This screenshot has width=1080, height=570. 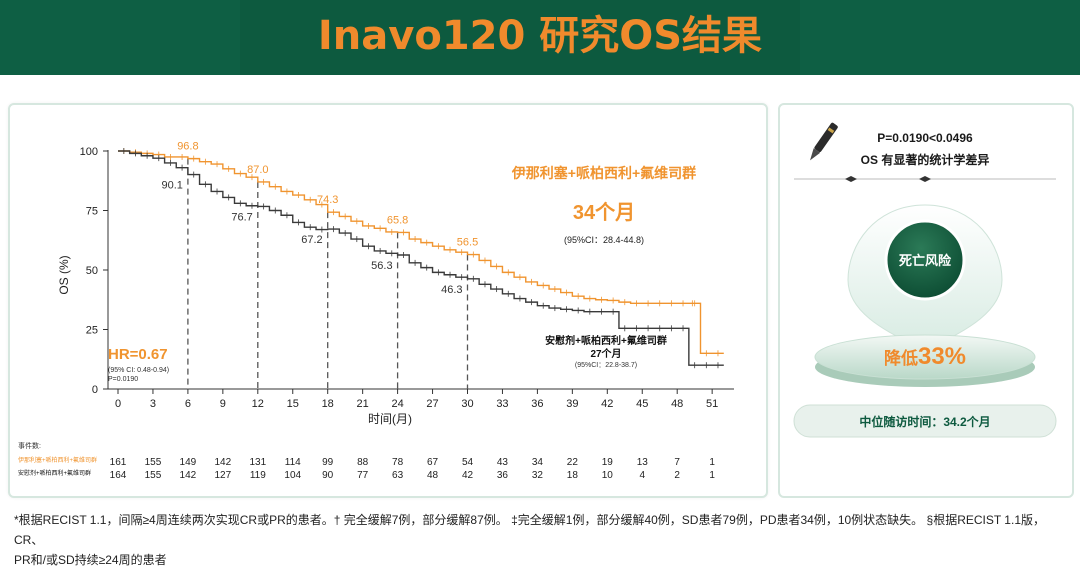 What do you see at coordinates (677, 475) in the screenshot?
I see `risk-value-dark: 2` at bounding box center [677, 475].